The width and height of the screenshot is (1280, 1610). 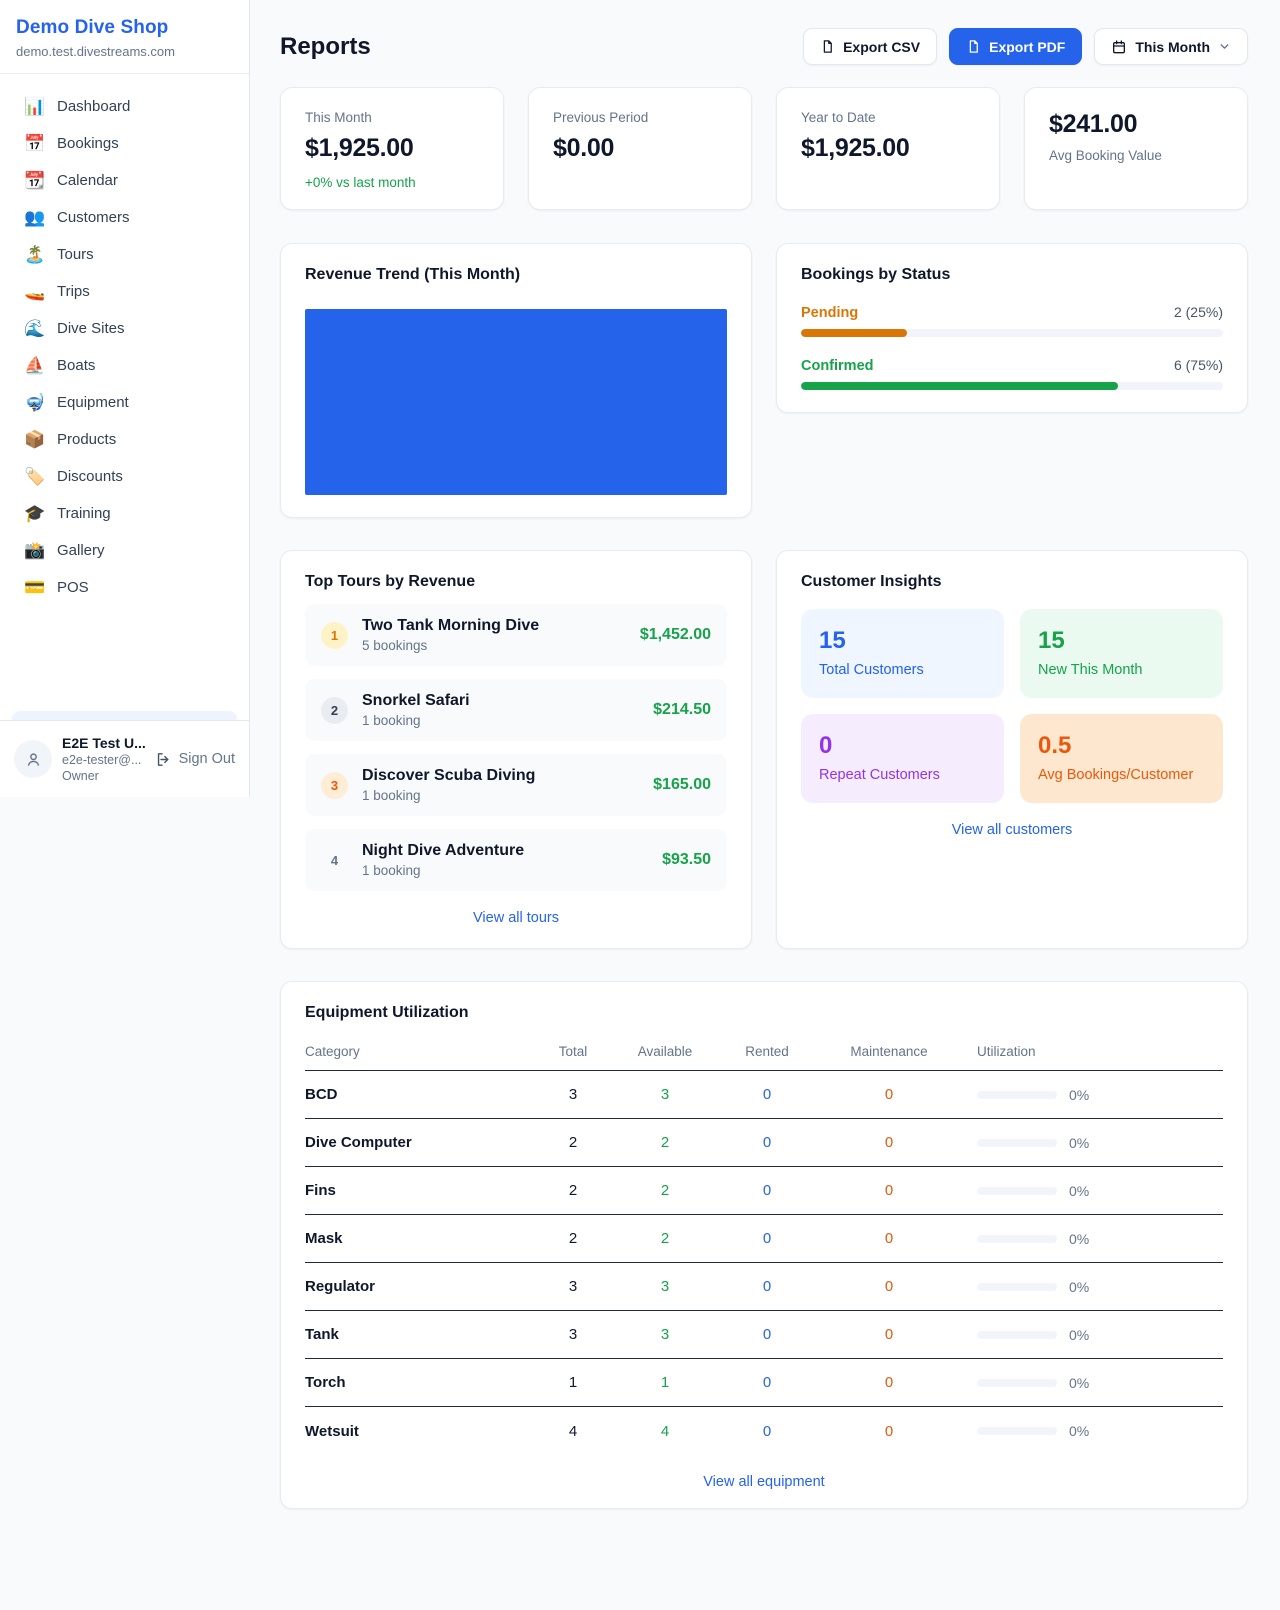 What do you see at coordinates (395, 645) in the screenshot?
I see `tour-bookings: 5 bookings` at bounding box center [395, 645].